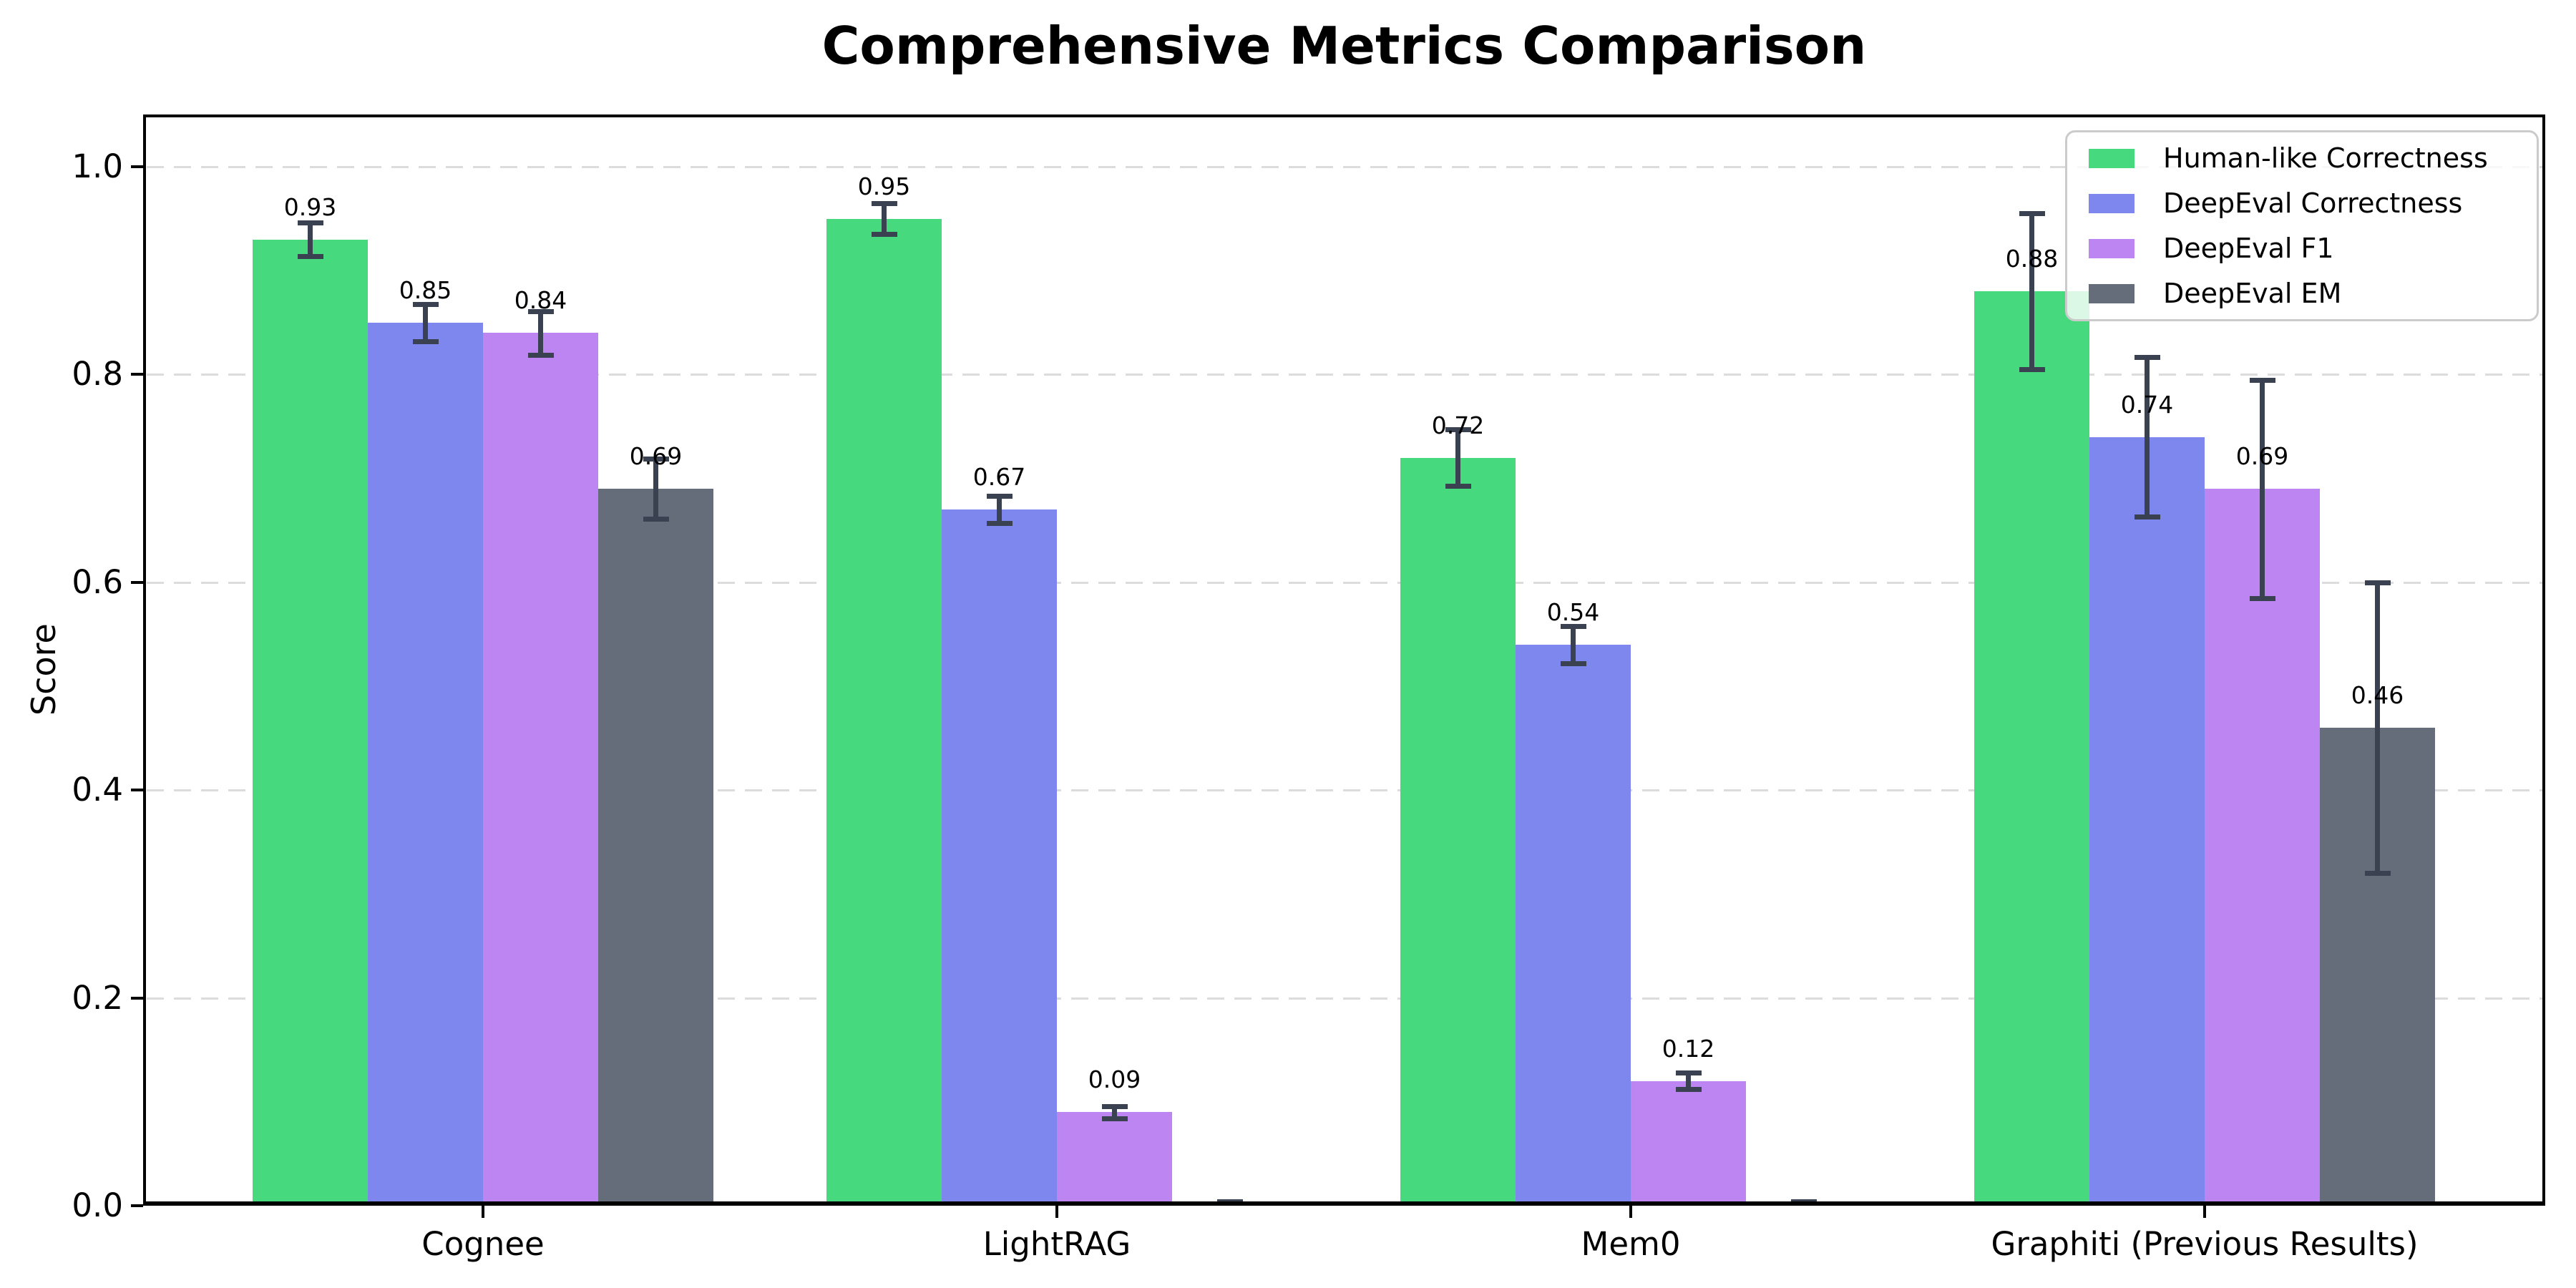 This screenshot has height=1288, width=2576. What do you see at coordinates (97, 166) in the screenshot?
I see `y-tick-label: 1.0` at bounding box center [97, 166].